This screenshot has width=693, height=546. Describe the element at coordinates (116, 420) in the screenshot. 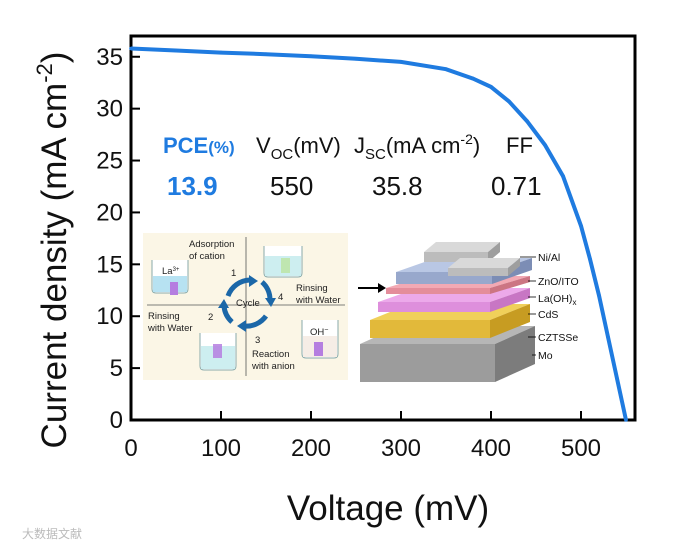

I see `y-tick-label: 0` at that location.